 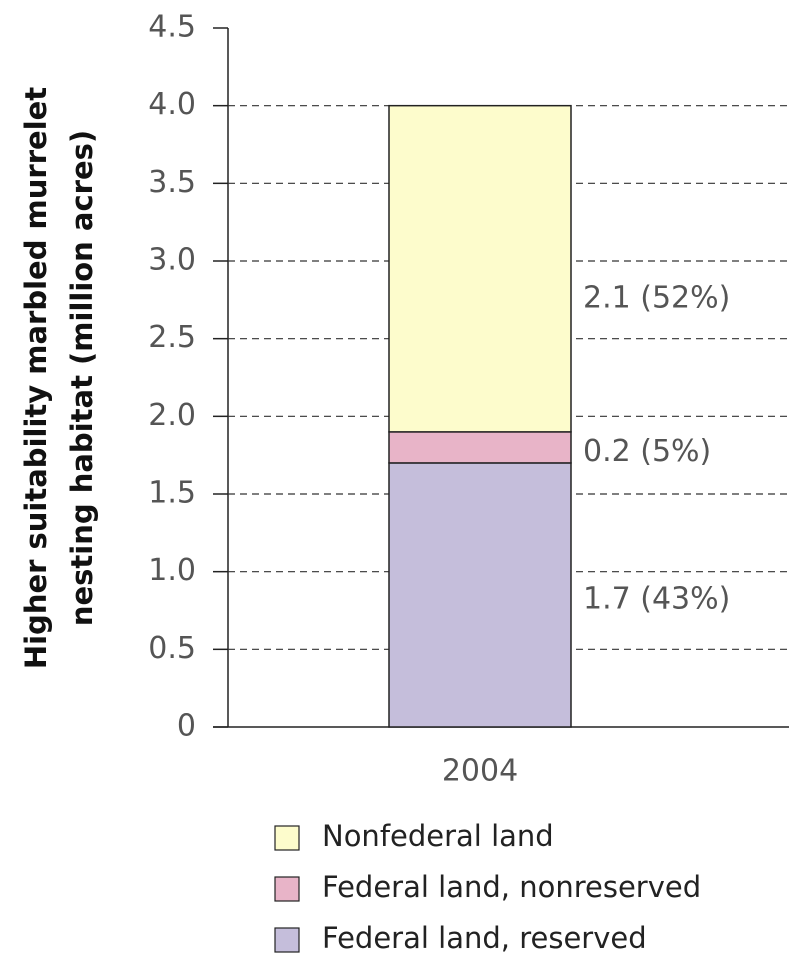 I want to click on legend-label: Federal land, nonreserved, so click(x=511, y=887).